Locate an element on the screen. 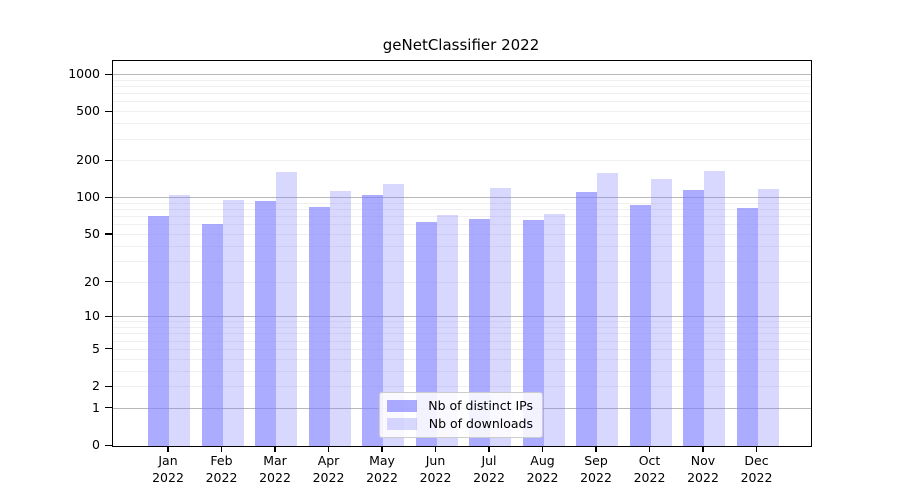 This screenshot has height=500, width=900. bar-distinct-ips-dec is located at coordinates (747, 327).